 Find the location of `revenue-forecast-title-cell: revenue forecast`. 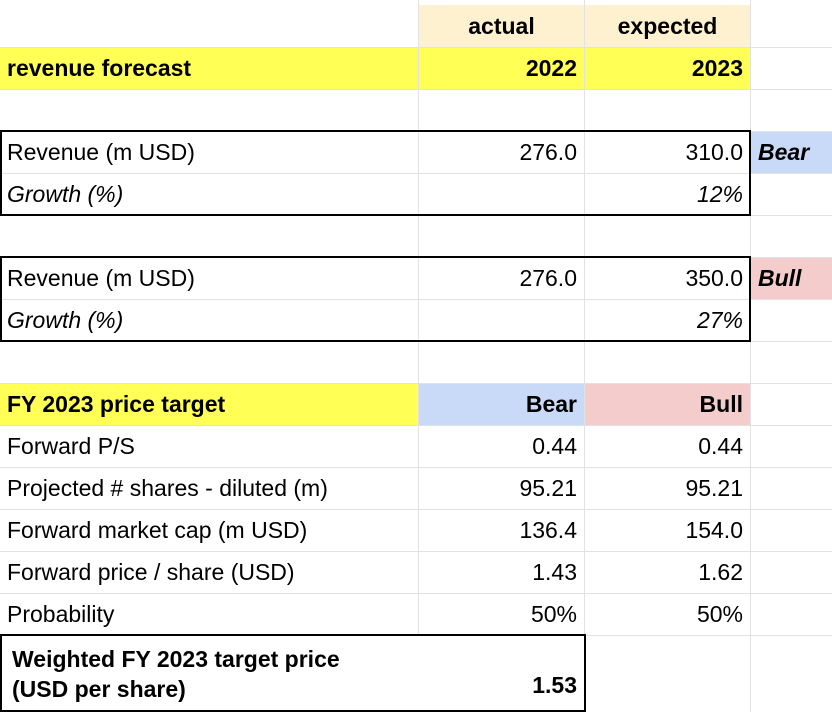

revenue-forecast-title-cell: revenue forecast is located at coordinates (209, 68).